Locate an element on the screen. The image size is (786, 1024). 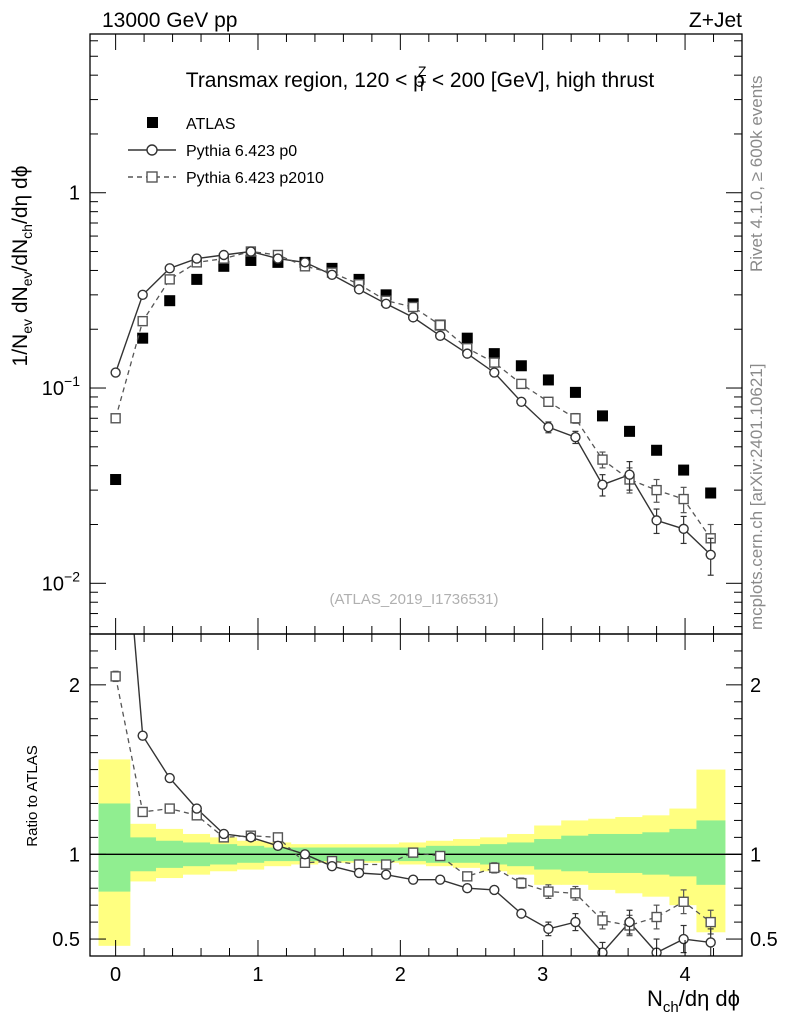
x-tick-label: 0 is located at coordinates (115, 975).